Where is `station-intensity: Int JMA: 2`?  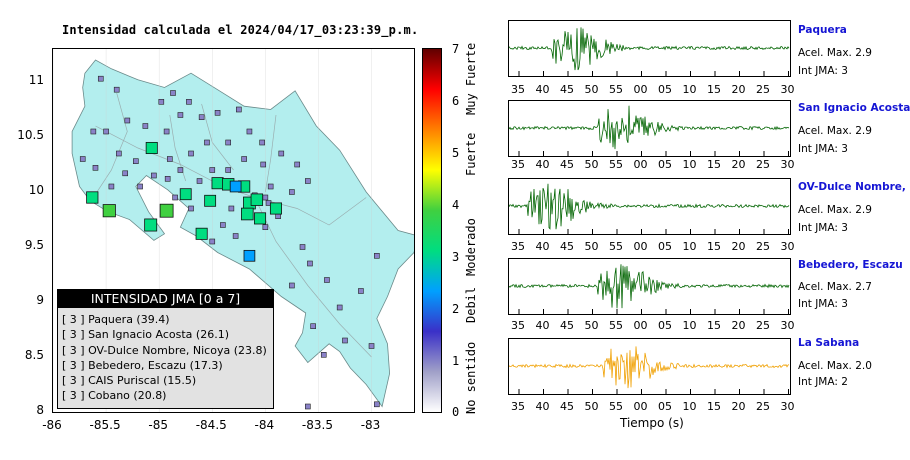
station-intensity: Int JMA: 2 is located at coordinates (823, 382).